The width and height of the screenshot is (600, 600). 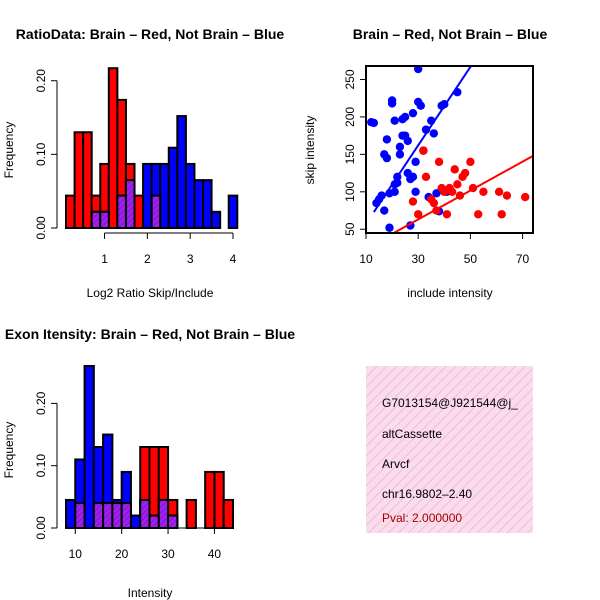 What do you see at coordinates (163, 514) in the screenshot?
I see `intensity-bar-overlap-28.00` at bounding box center [163, 514].